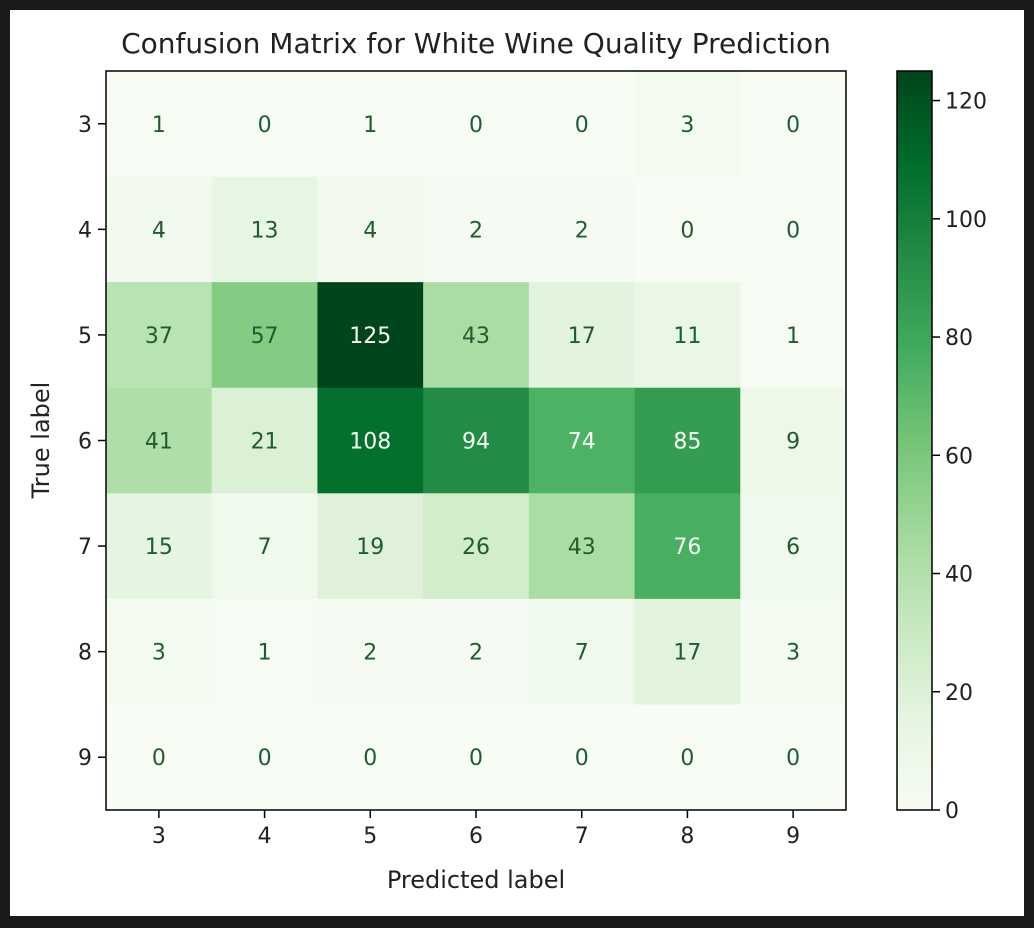 This screenshot has height=928, width=1034. What do you see at coordinates (265, 230) in the screenshot?
I see `cell-value-label: 13` at bounding box center [265, 230].